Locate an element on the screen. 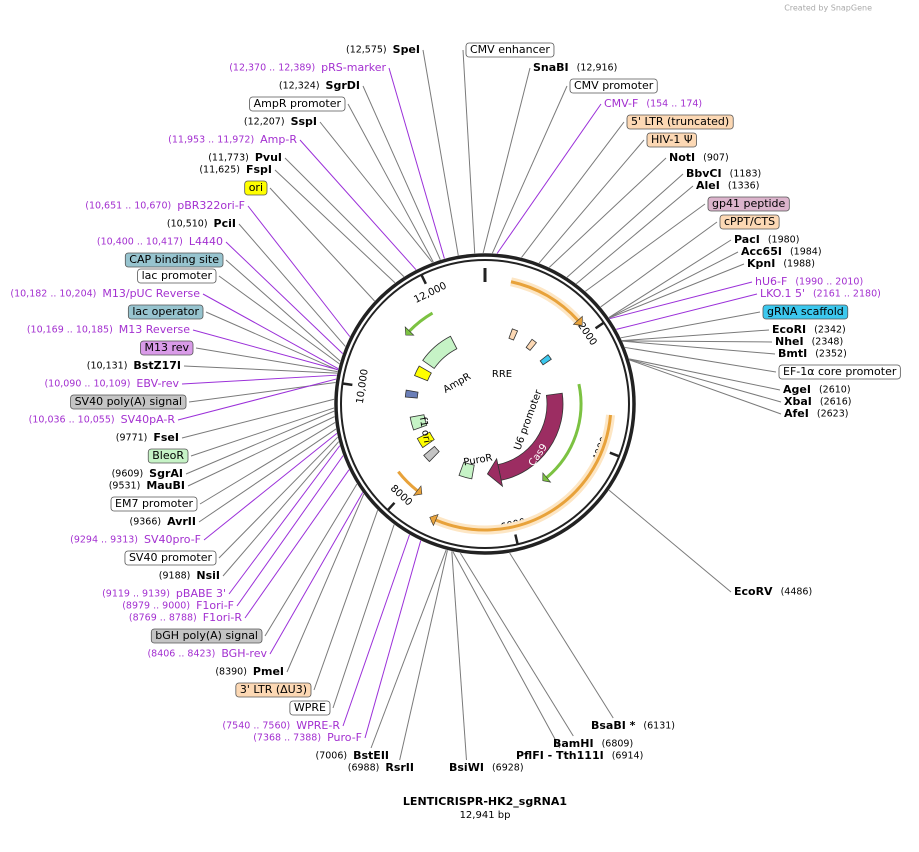 The height and width of the screenshot is (852, 919). site-label: SnaBI is located at coordinates (551, 67).